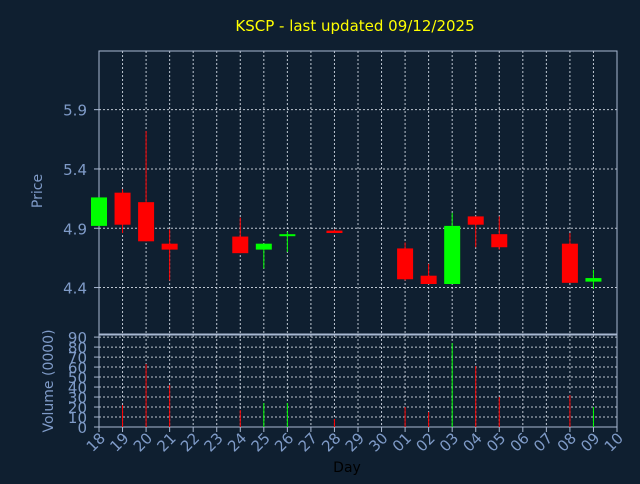 The height and width of the screenshot is (484, 640). Describe the element at coordinates (77, 358) in the screenshot. I see `volume-tick-label: 70` at that location.